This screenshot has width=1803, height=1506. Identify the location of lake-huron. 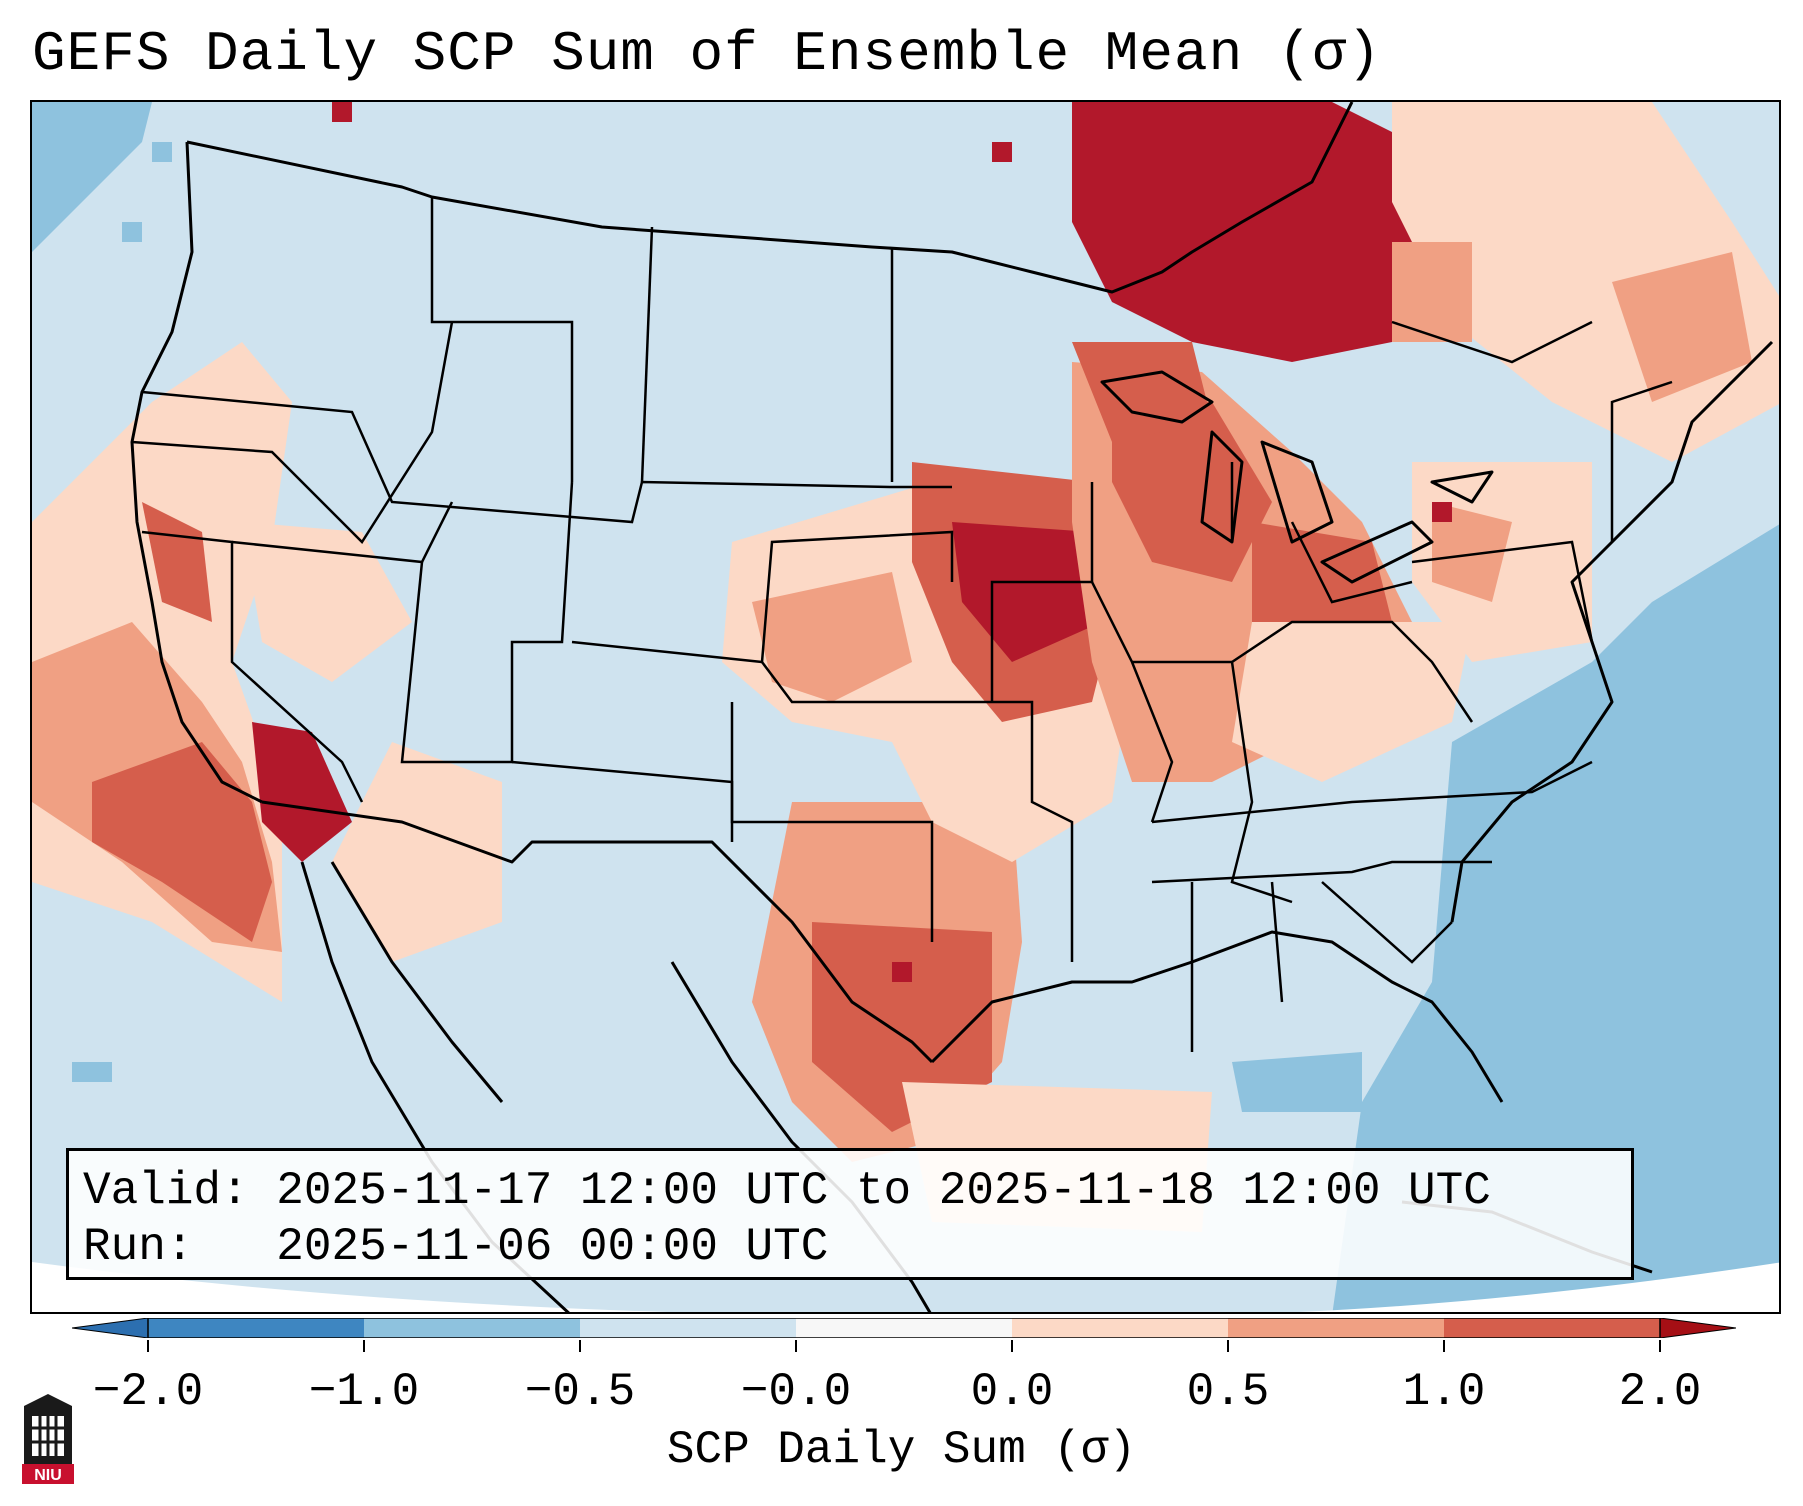
(1297, 492).